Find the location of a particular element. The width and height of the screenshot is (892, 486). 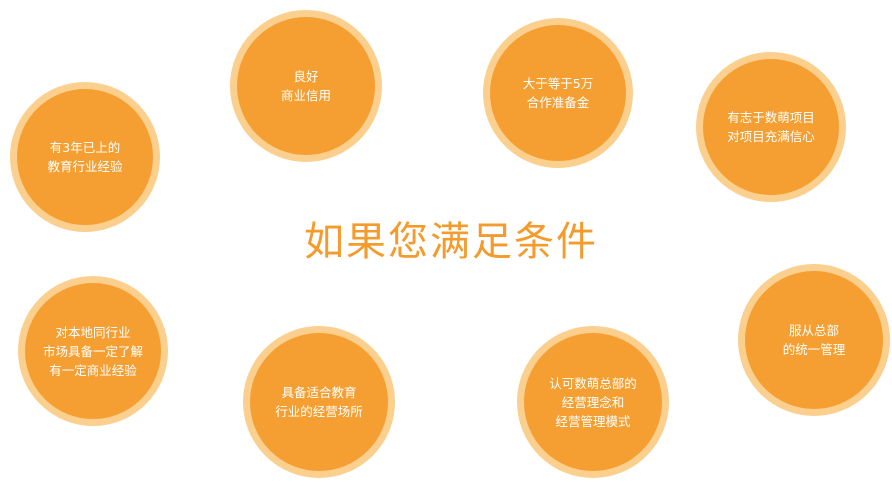

condition-text: 认可数萌总部的 经营理念和 经营管理模式 is located at coordinates (593, 402).